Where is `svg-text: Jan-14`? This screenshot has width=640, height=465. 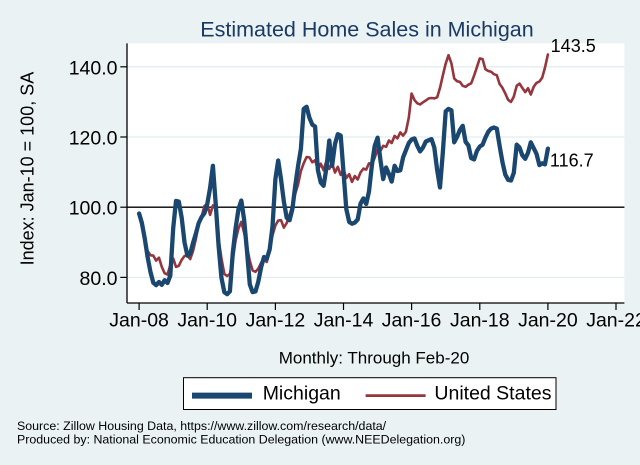 svg-text: Jan-14 is located at coordinates (344, 320).